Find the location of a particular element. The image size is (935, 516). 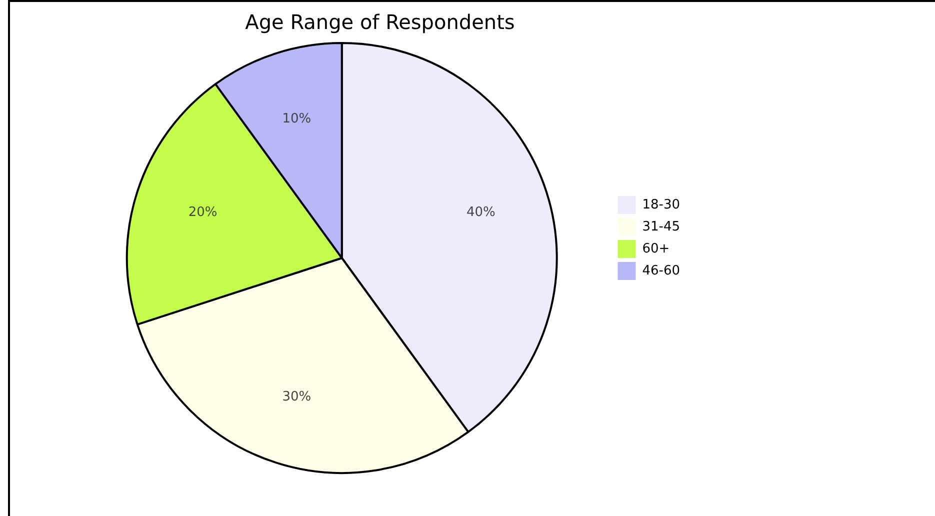

data-label: 30% is located at coordinates (297, 396).